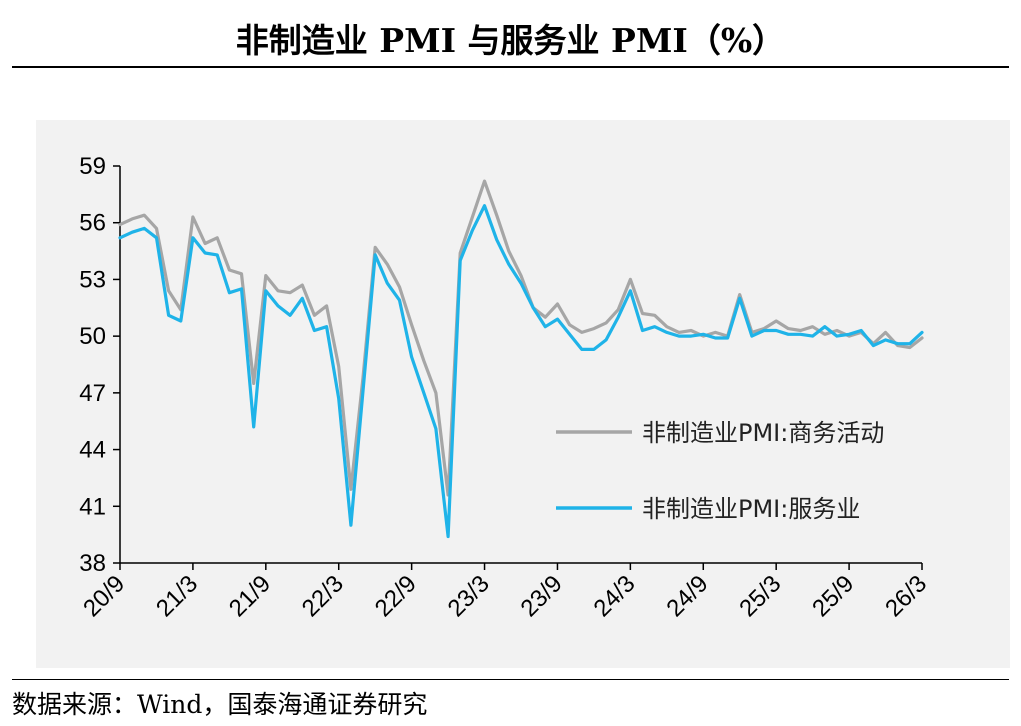 The height and width of the screenshot is (726, 1021). I want to click on x-tick-label: 26/3, so click(906, 596).